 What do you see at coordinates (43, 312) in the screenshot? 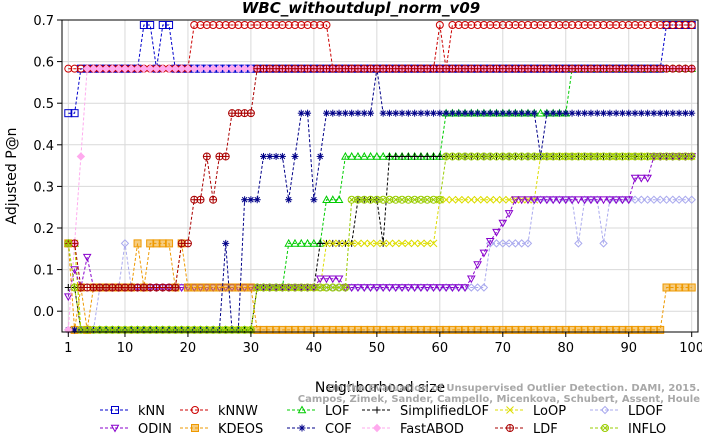
I see `y-tick-label: 0.0` at bounding box center [43, 312].